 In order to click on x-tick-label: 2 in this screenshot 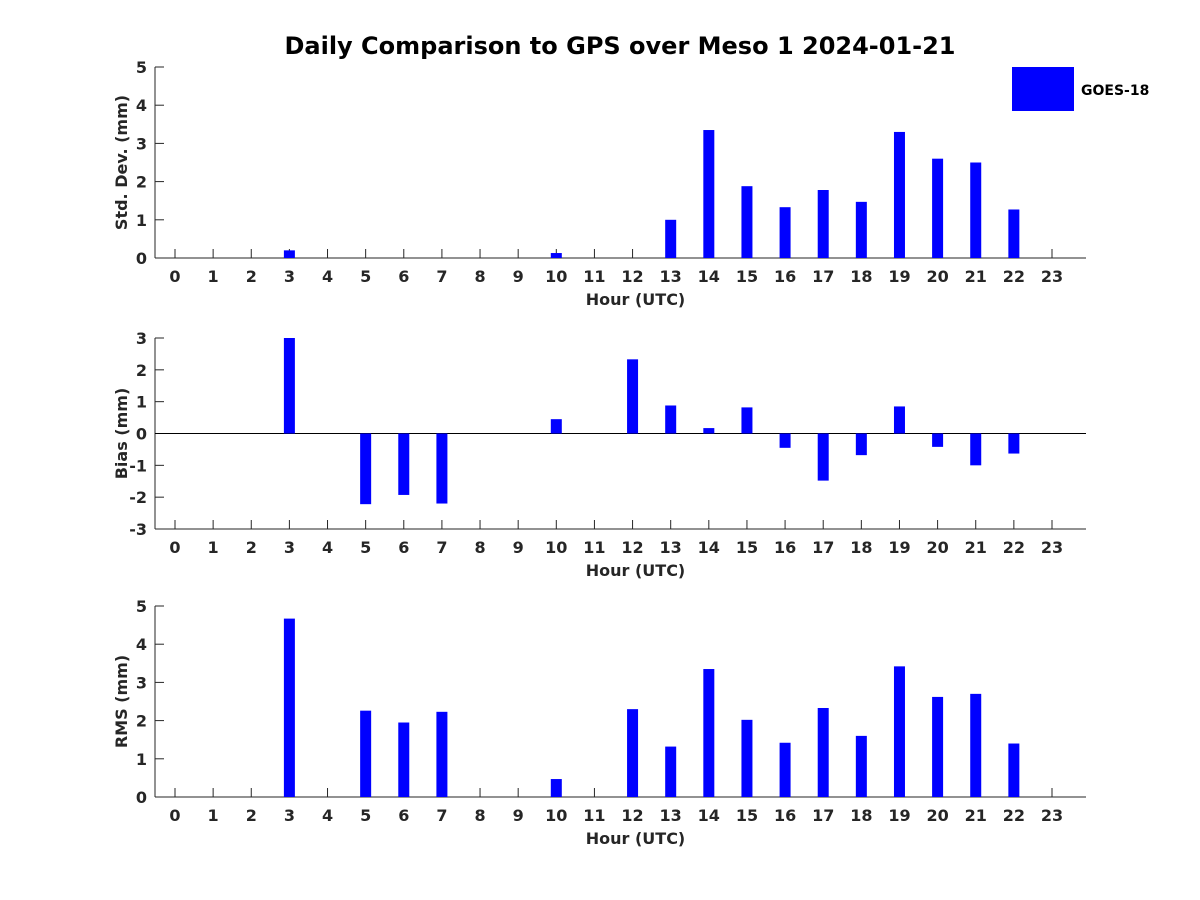, I will do `click(251, 815)`.